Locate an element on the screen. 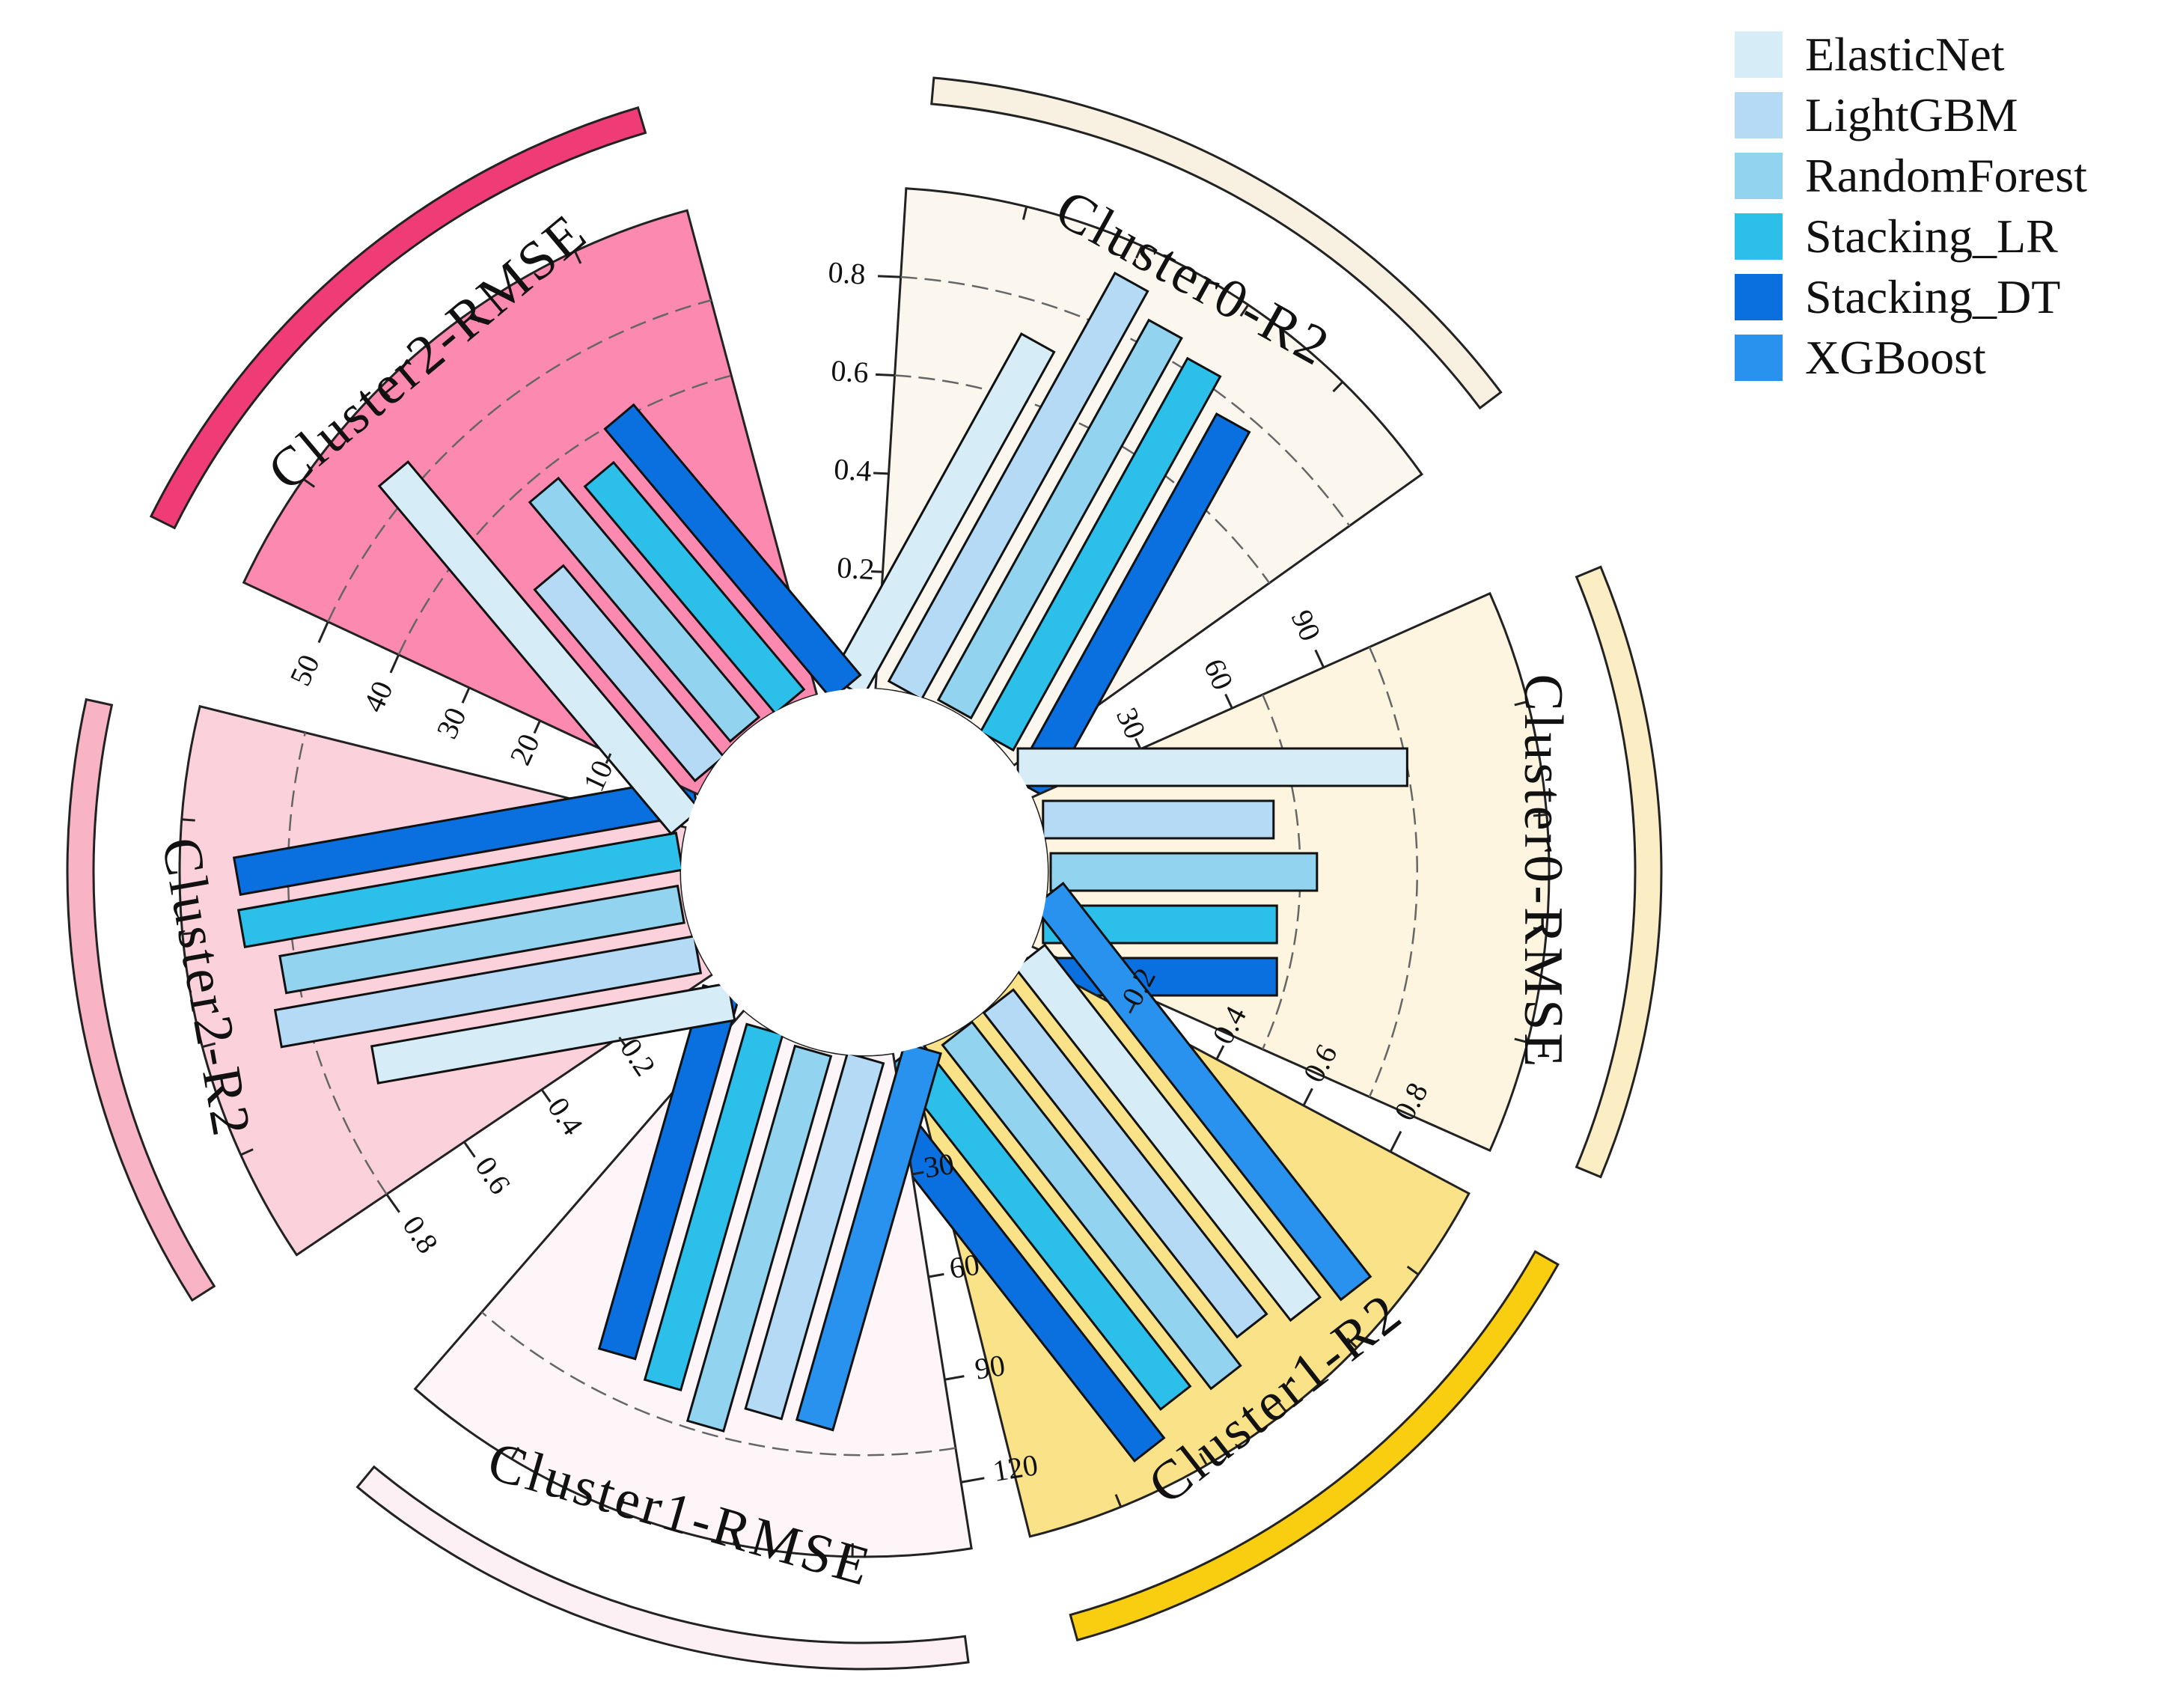 The image size is (2165, 1708). legend-swatch-lightgbm is located at coordinates (1759, 115).